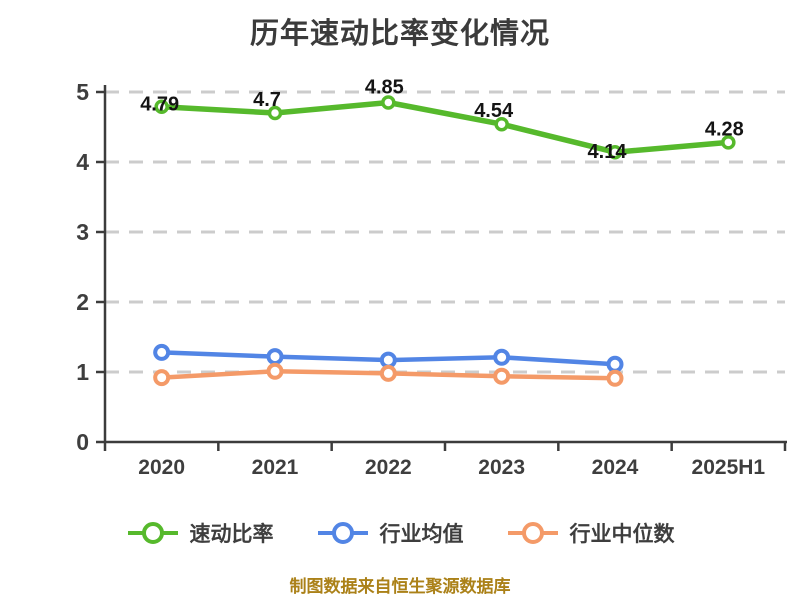  I want to click on y-tick-label: 3, so click(82, 232).